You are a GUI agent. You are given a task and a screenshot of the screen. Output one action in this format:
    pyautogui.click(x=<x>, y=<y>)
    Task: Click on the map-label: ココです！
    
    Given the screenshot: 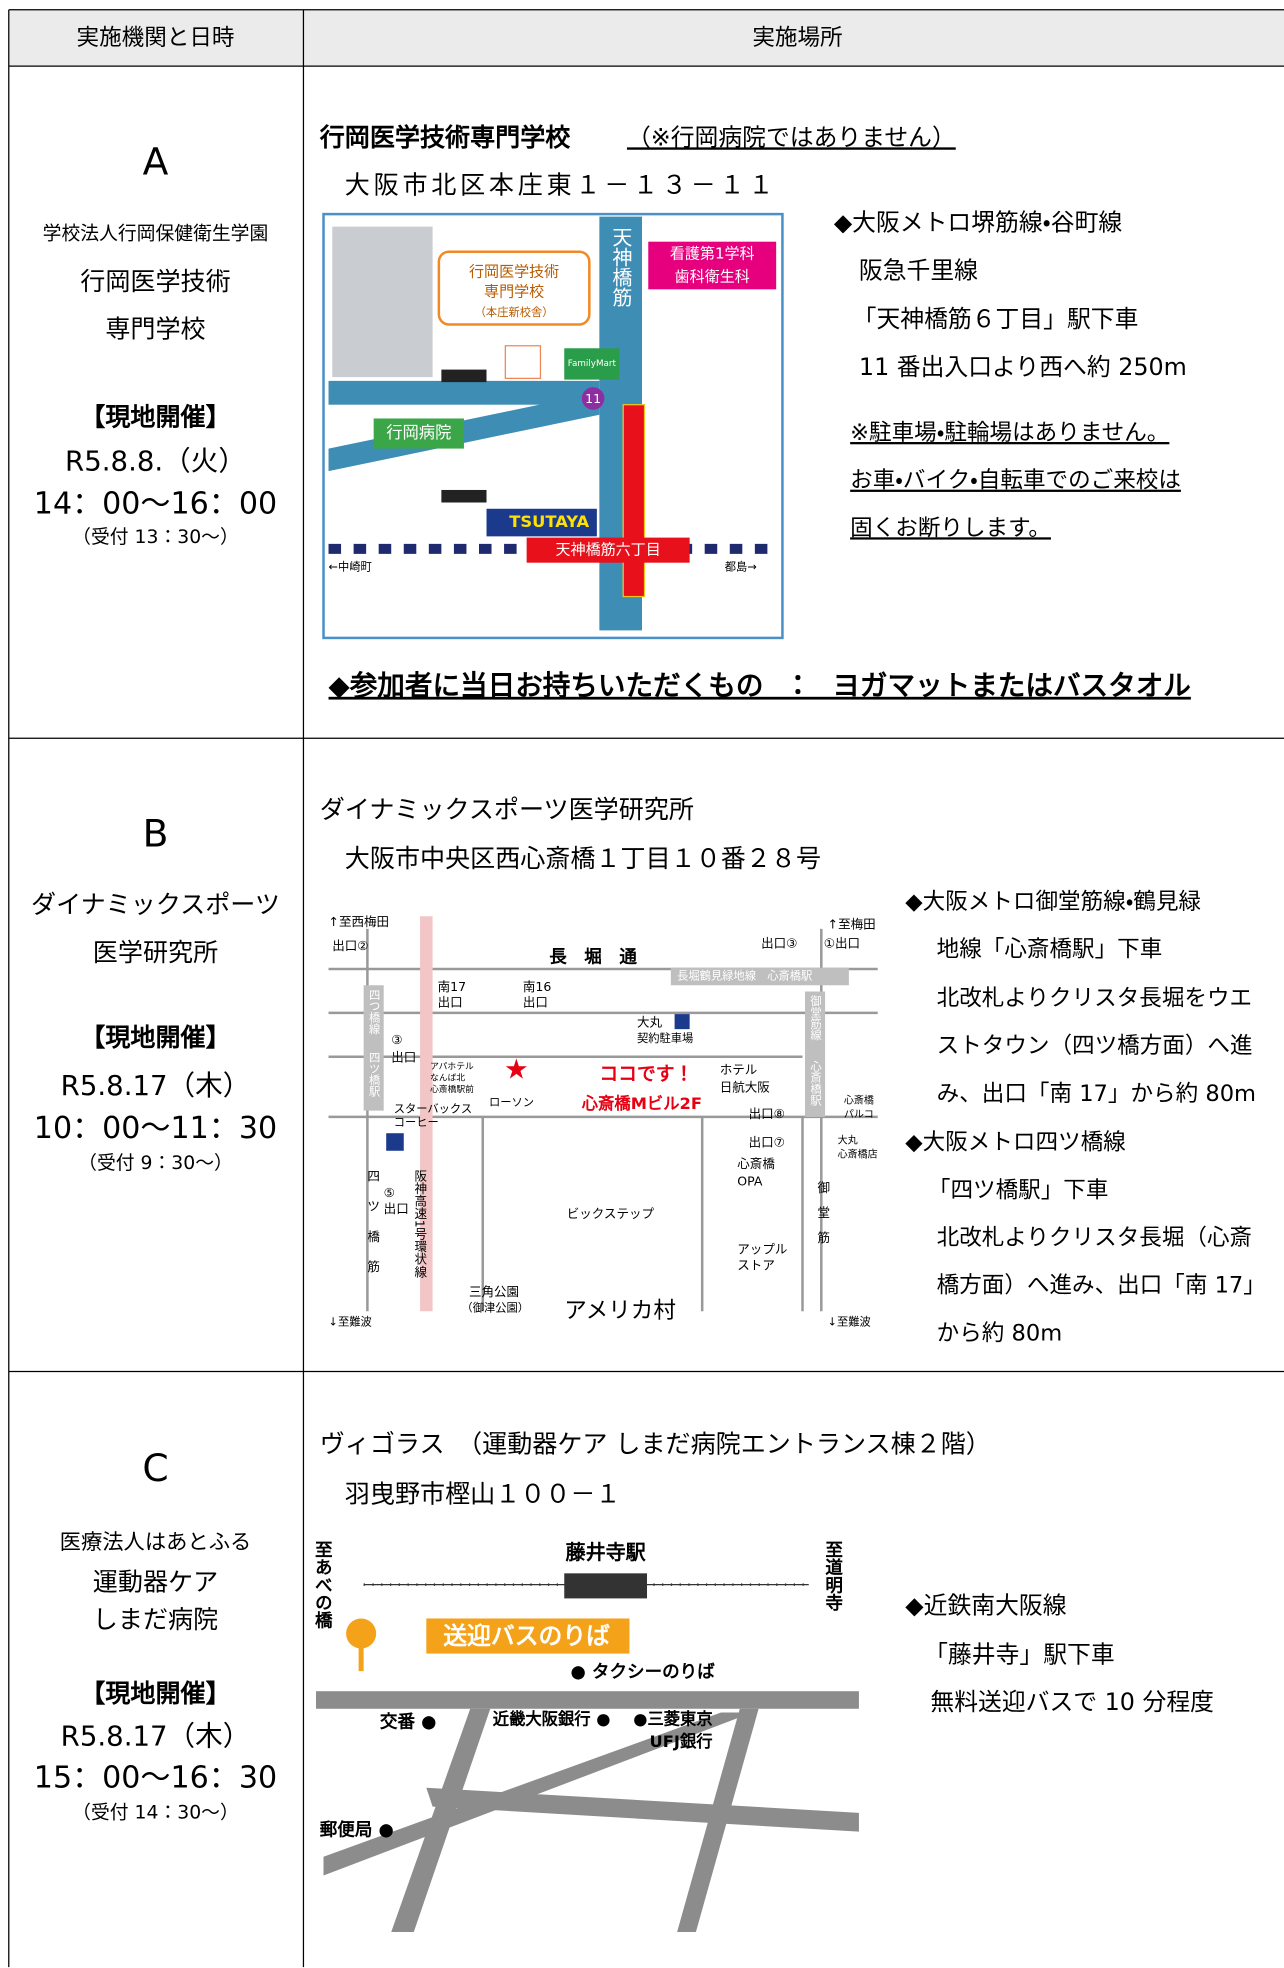 What is the action you would take?
    pyautogui.click(x=646, y=1074)
    